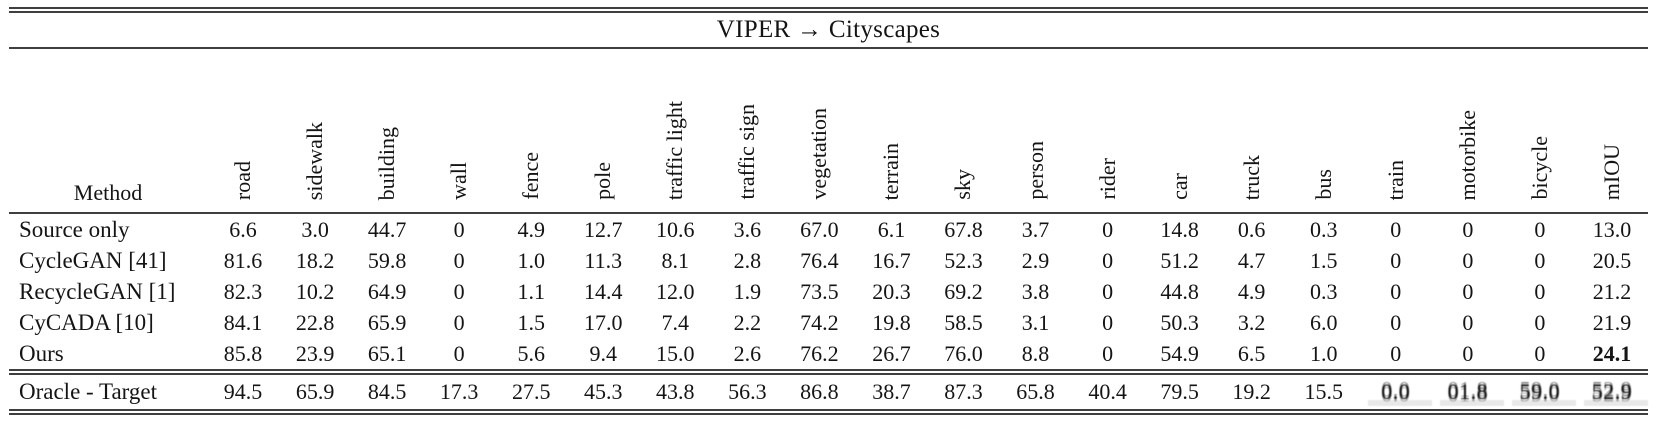 The width and height of the screenshot is (1657, 424). What do you see at coordinates (459, 181) in the screenshot?
I see `column-header-label: wall` at bounding box center [459, 181].